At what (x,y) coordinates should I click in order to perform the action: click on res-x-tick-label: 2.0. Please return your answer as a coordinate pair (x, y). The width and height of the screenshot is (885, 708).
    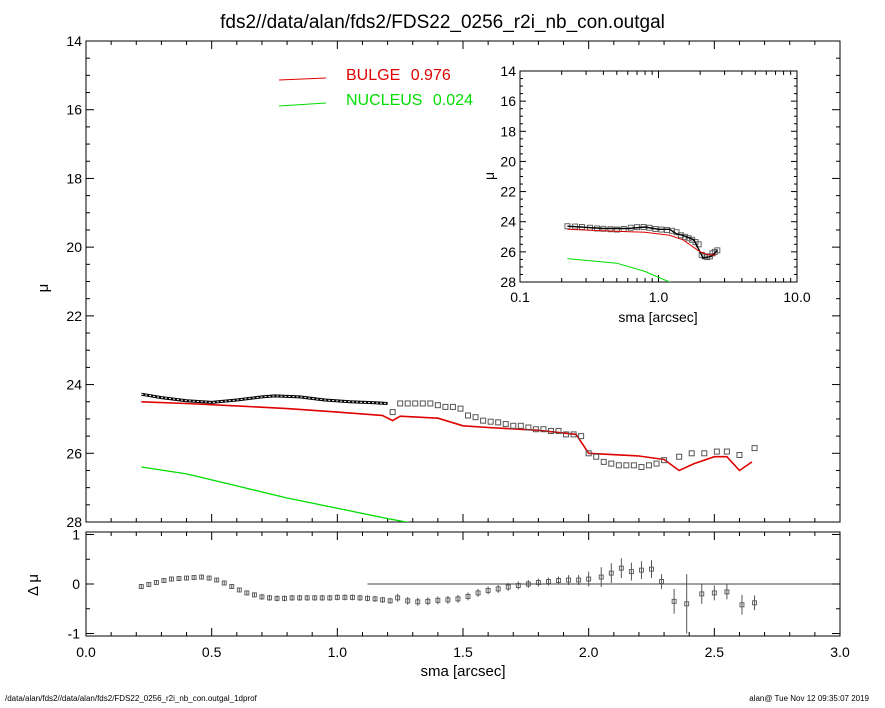
    Looking at the image, I should click on (589, 652).